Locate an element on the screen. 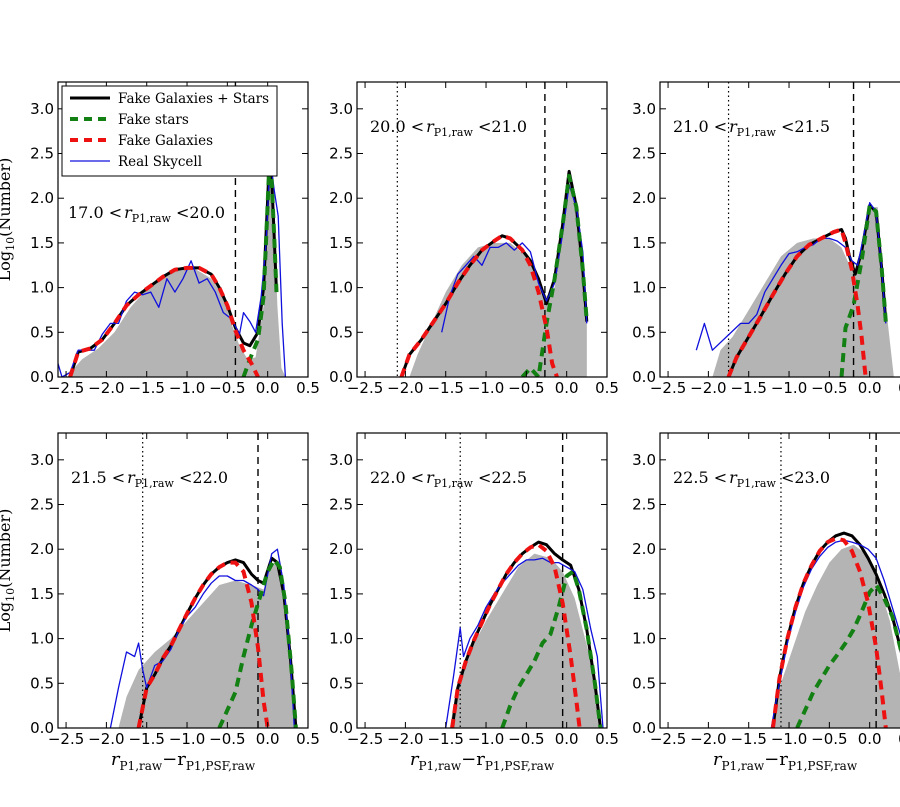 This screenshot has width=900, height=807. series-real-skycell is located at coordinates (524, 642).